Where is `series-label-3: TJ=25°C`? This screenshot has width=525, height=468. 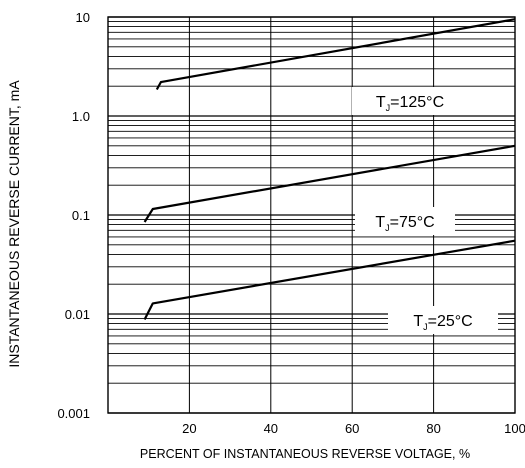 series-label-3: TJ=25°C is located at coordinates (443, 320).